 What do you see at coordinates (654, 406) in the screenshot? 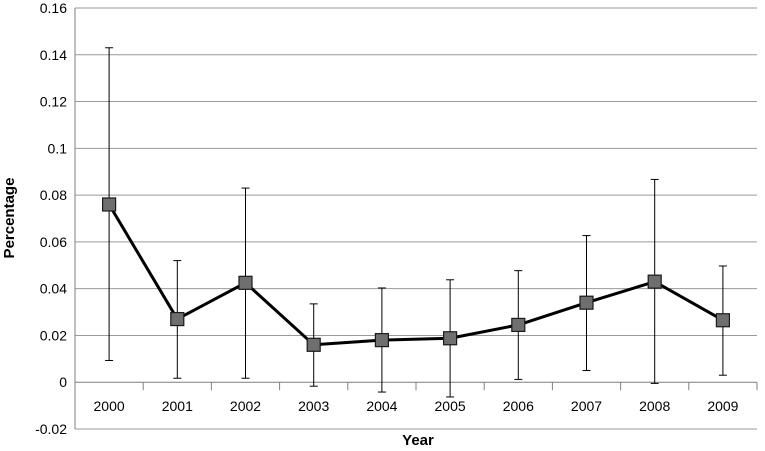
I see `x-tick-label: 2008` at bounding box center [654, 406].